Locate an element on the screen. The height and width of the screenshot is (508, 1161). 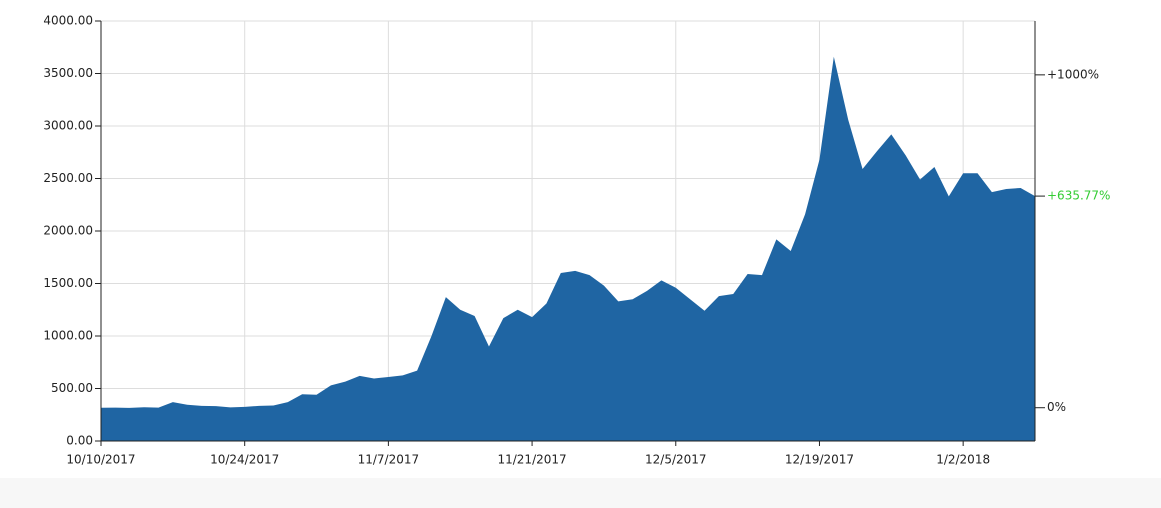
y2-tick-label: +1000% is located at coordinates (1073, 74).